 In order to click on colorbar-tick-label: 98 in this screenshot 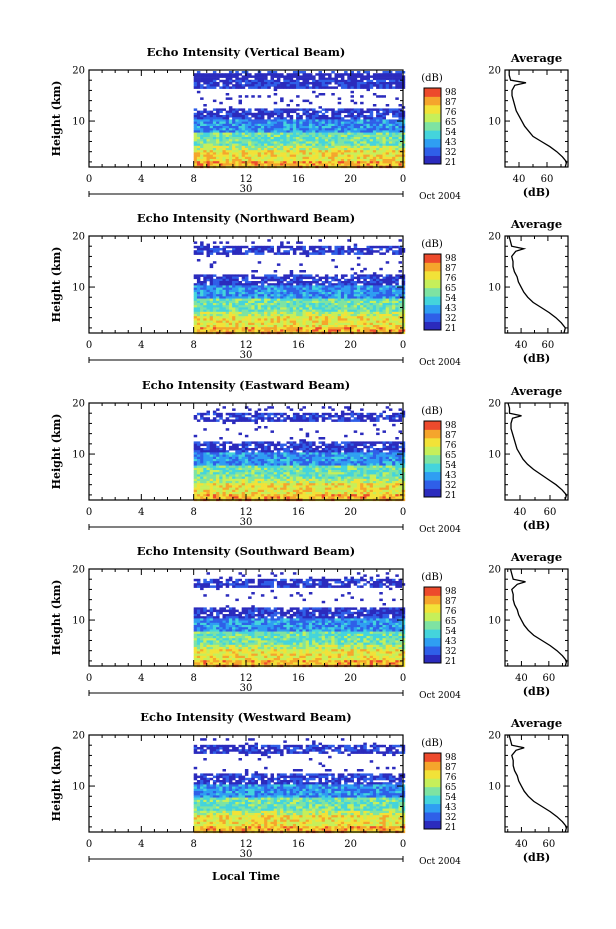, I will do `click(451, 758)`.